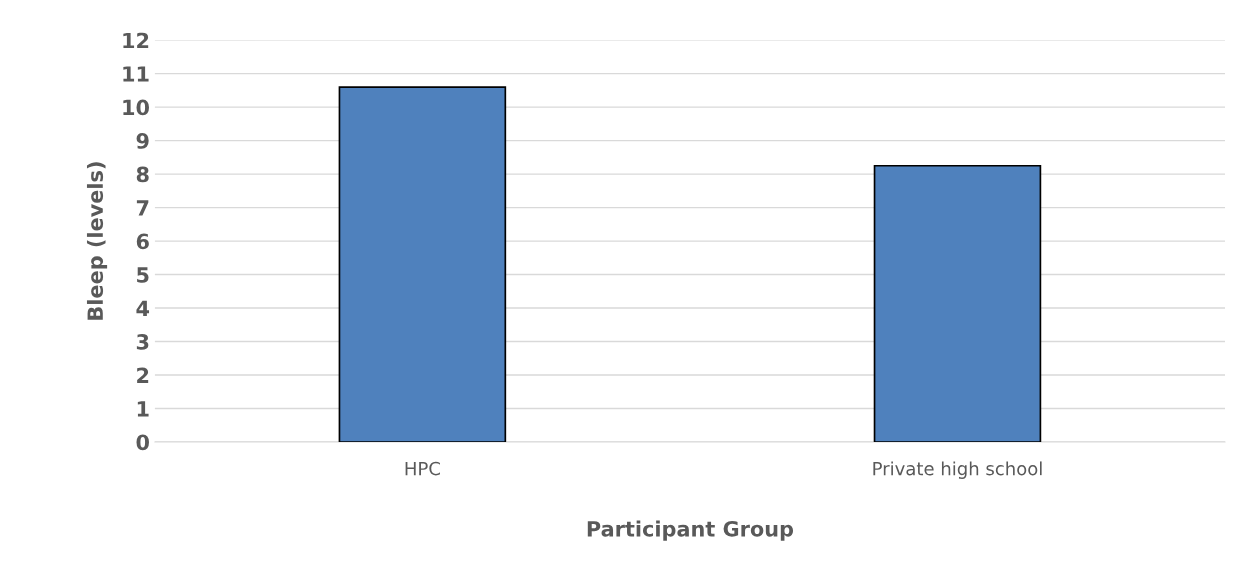 Image resolution: width=1259 pixels, height=574 pixels. Describe the element at coordinates (142, 174) in the screenshot. I see `y-tick-label: 8` at that location.